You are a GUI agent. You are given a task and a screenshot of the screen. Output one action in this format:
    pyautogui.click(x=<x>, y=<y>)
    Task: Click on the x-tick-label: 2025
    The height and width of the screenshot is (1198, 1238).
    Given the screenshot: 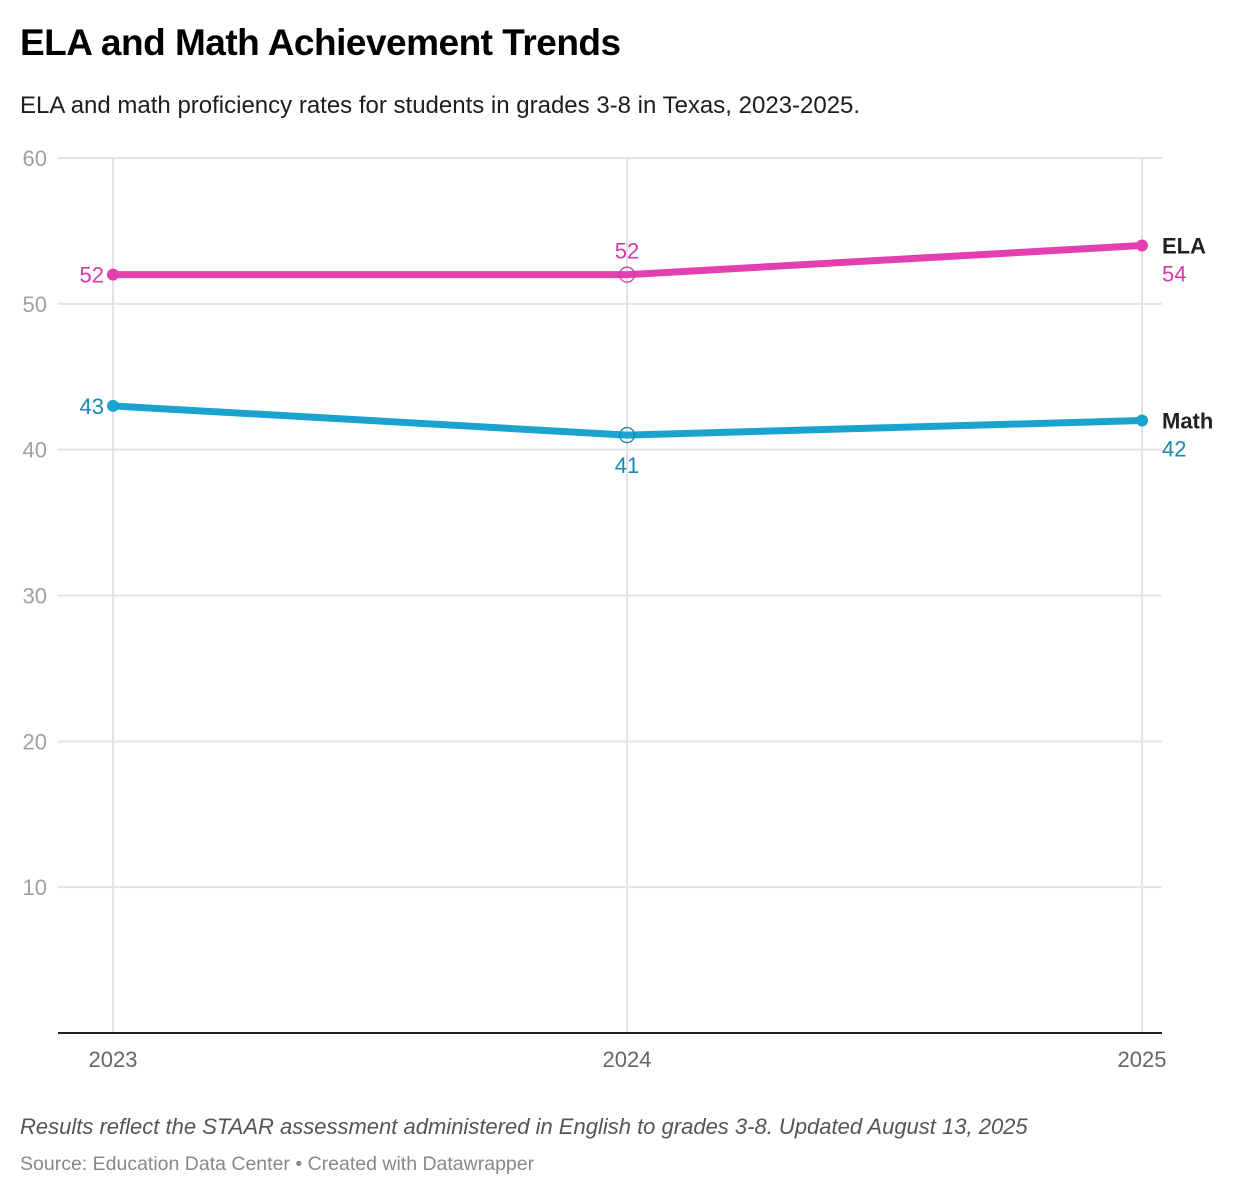 What is the action you would take?
    pyautogui.click(x=1142, y=1059)
    